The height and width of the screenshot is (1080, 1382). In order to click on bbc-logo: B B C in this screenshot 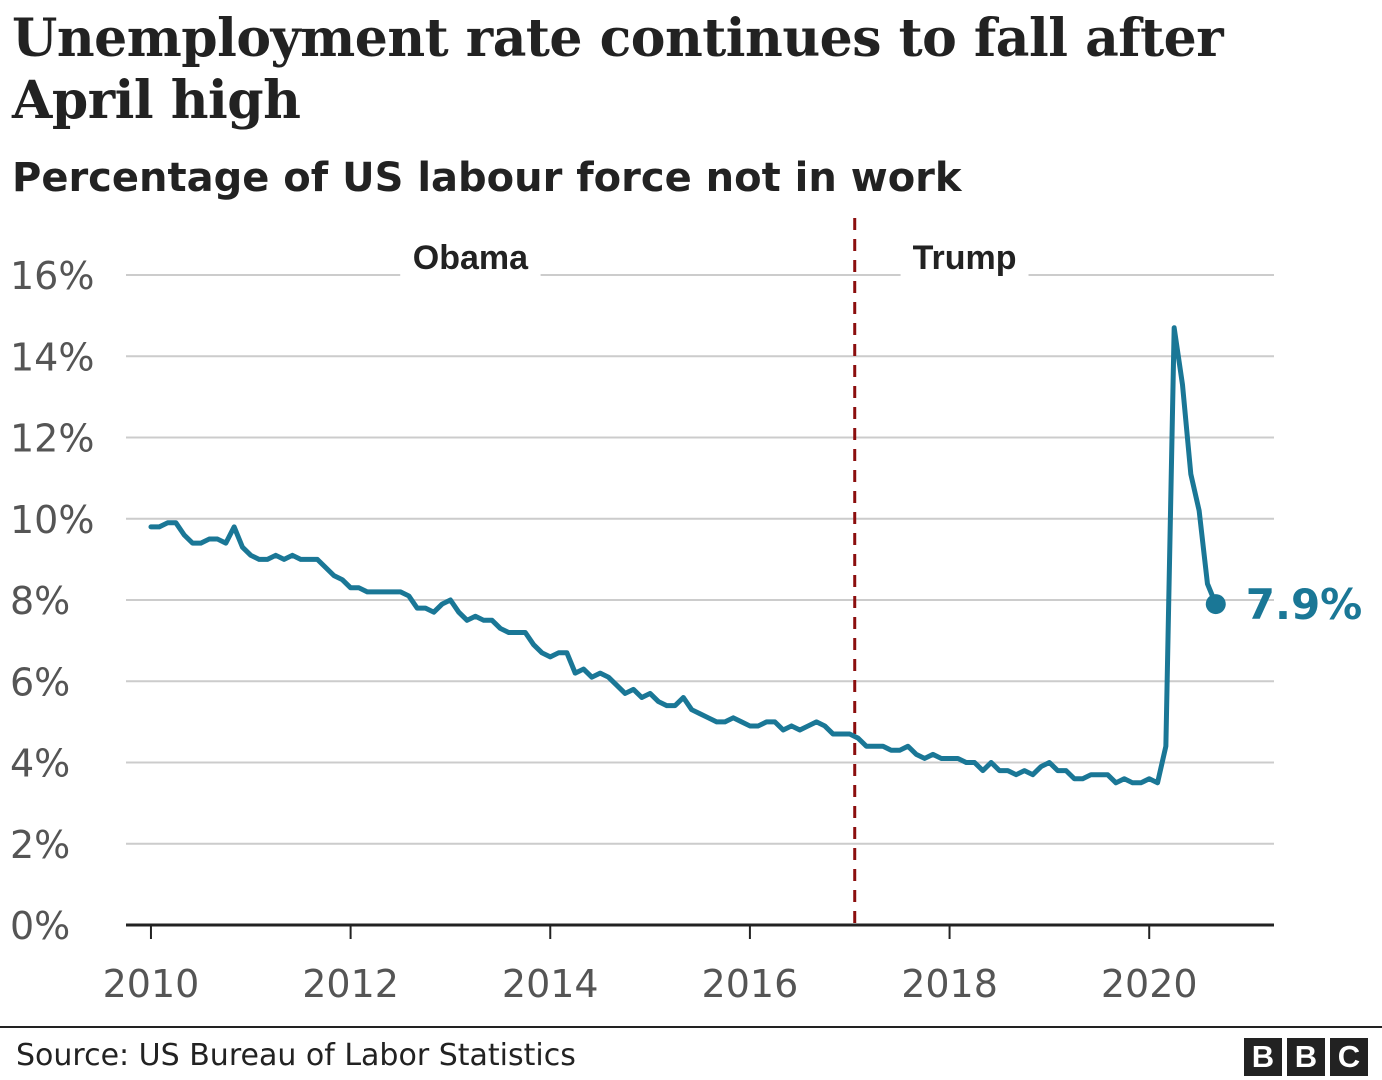, I will do `click(1306, 1057)`.